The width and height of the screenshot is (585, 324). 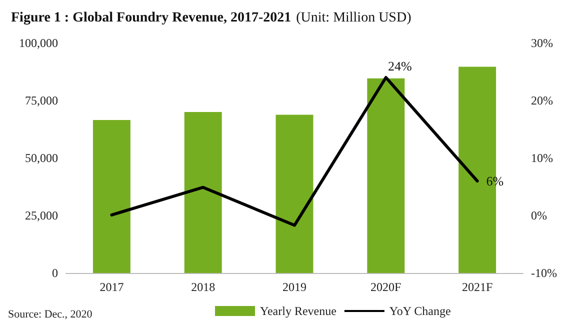 I want to click on legend-label: YoY Change, so click(x=420, y=311).